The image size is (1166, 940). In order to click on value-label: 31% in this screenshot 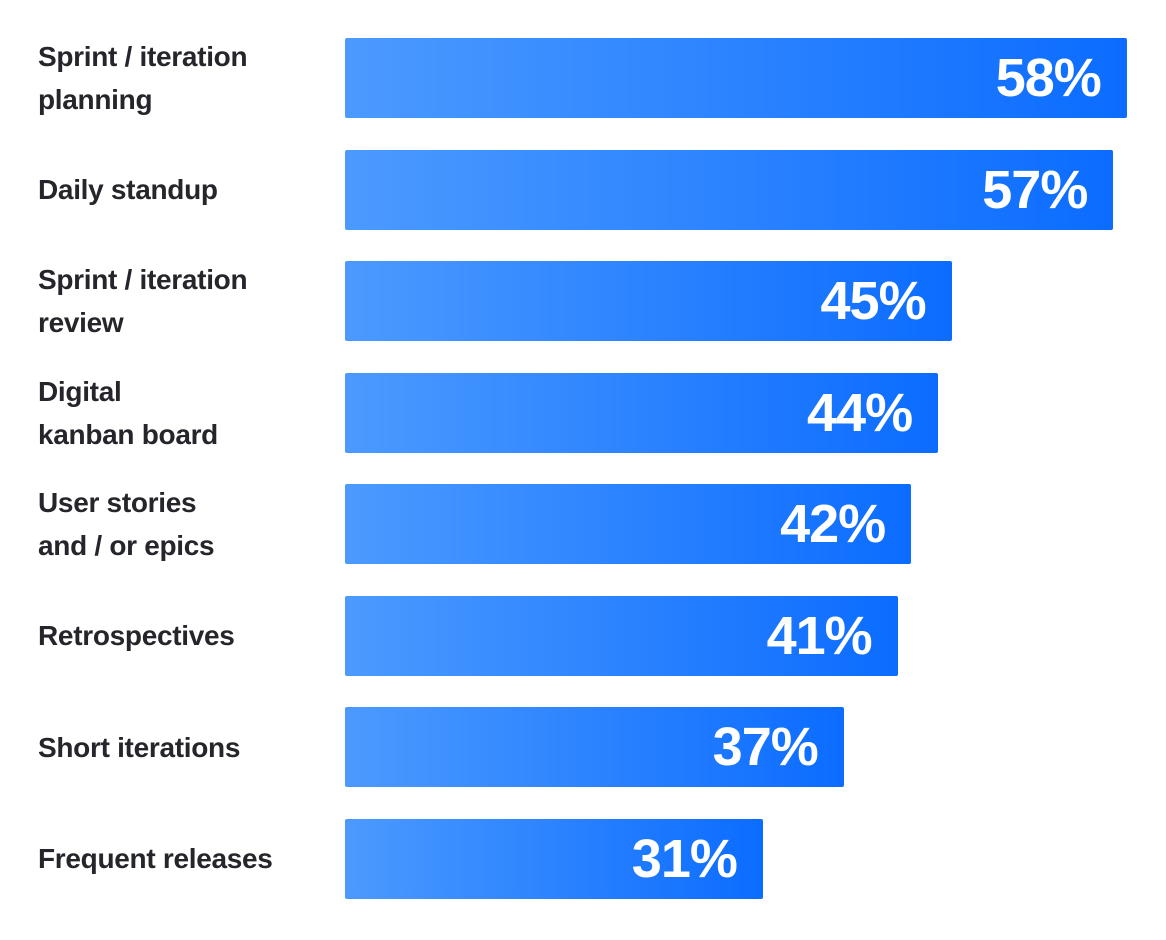, I will do `click(684, 858)`.